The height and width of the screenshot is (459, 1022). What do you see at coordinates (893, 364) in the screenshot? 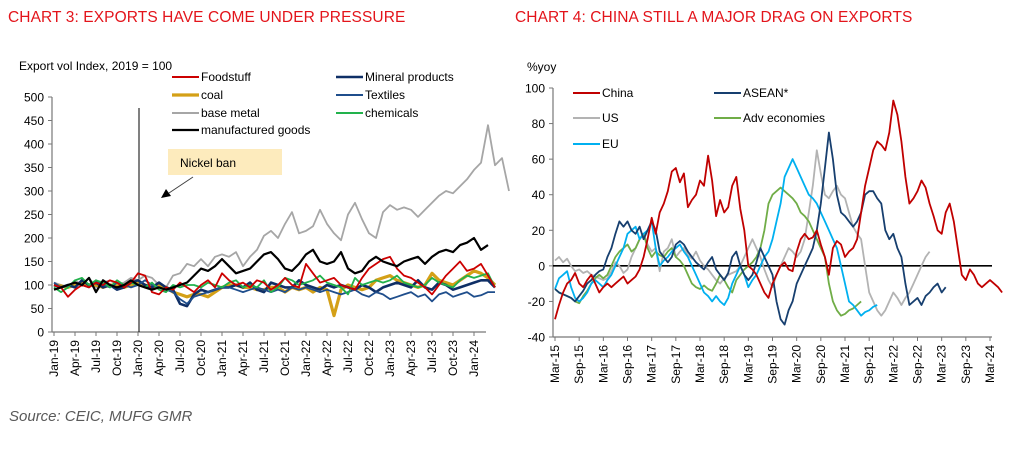
I see `chart4-x-tick-label: Mar-22` at bounding box center [893, 364].